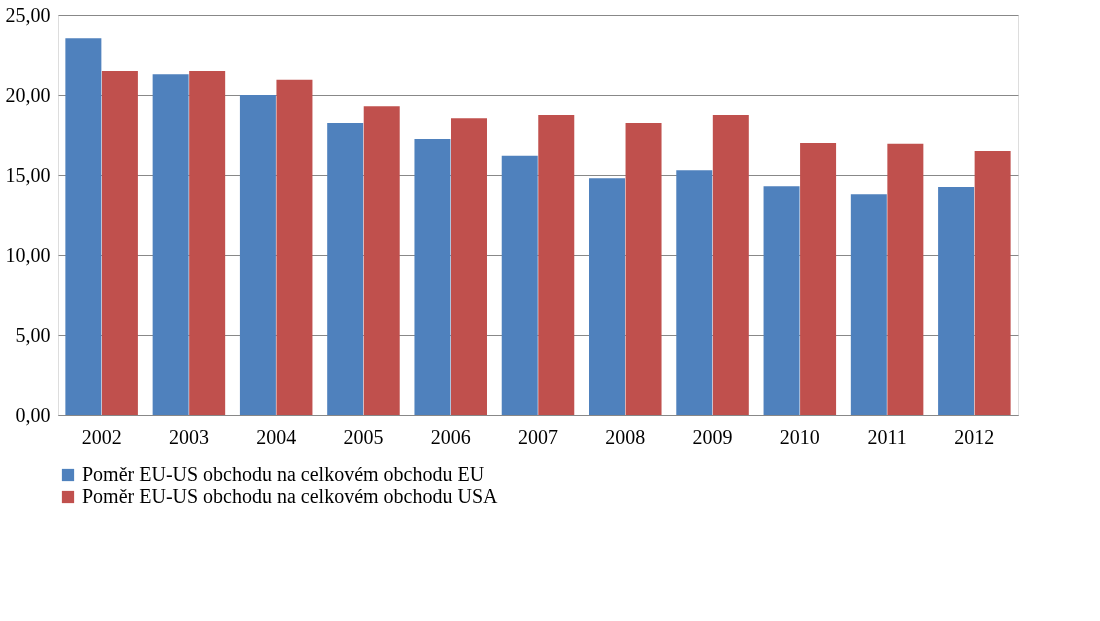 Image resolution: width=1100 pixels, height=621 pixels. What do you see at coordinates (28, 14) in the screenshot?
I see `y-tick-label: 25,00` at bounding box center [28, 14].